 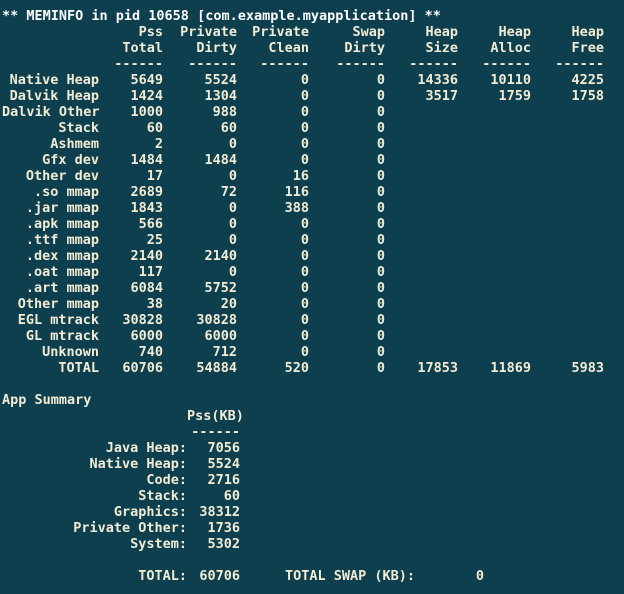 What do you see at coordinates (228, 304) in the screenshot?
I see `row-value: 20` at bounding box center [228, 304].